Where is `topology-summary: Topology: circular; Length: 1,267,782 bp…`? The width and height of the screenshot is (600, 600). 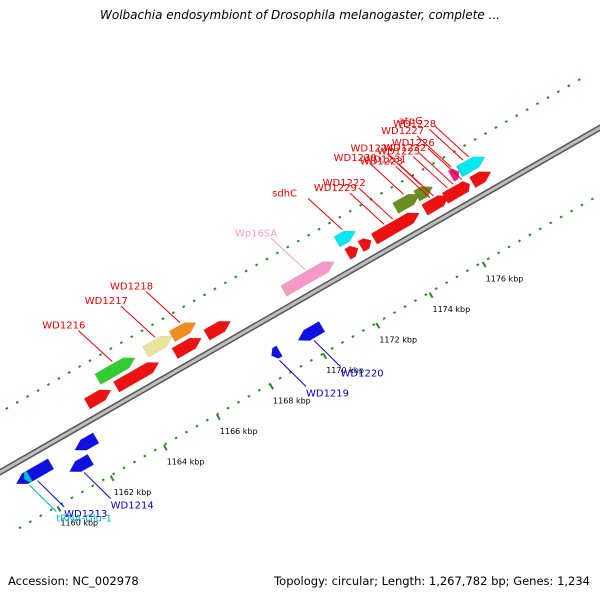
topology-summary: Topology: circular; Length: 1,267,782 bp… is located at coordinates (432, 581).